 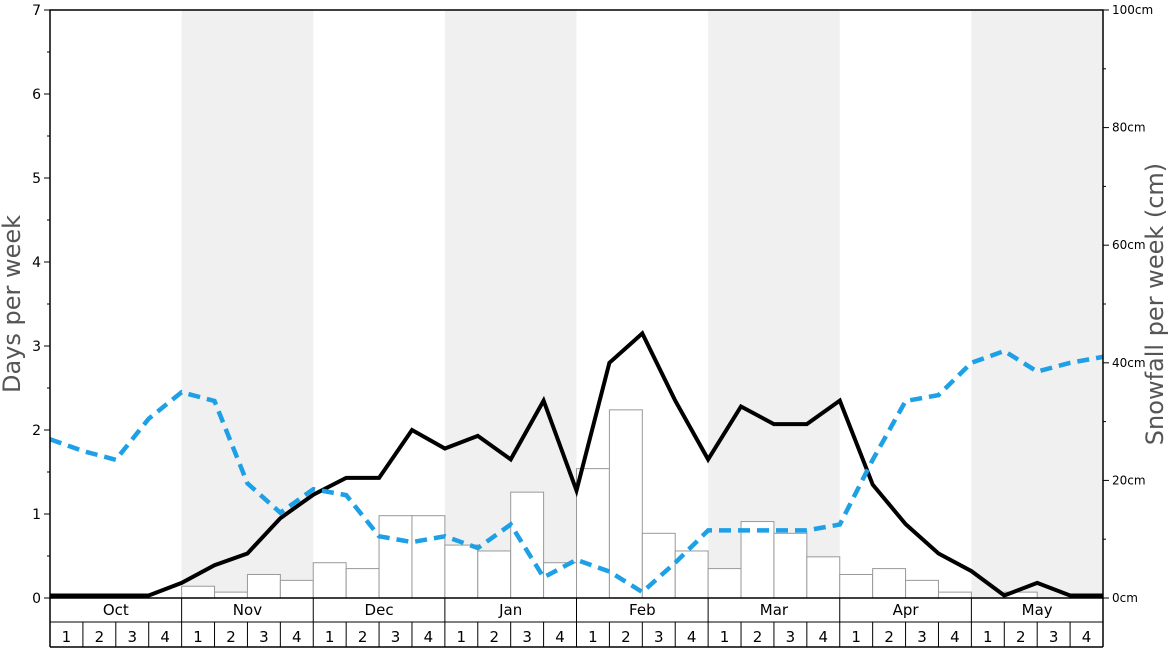 I want to click on month-label-oct: Oct, so click(x=116, y=610).